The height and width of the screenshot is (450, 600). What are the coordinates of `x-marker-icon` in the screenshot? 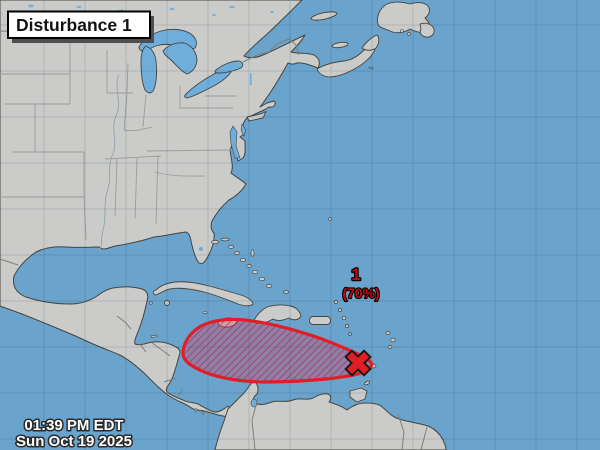 It's located at (358, 363).